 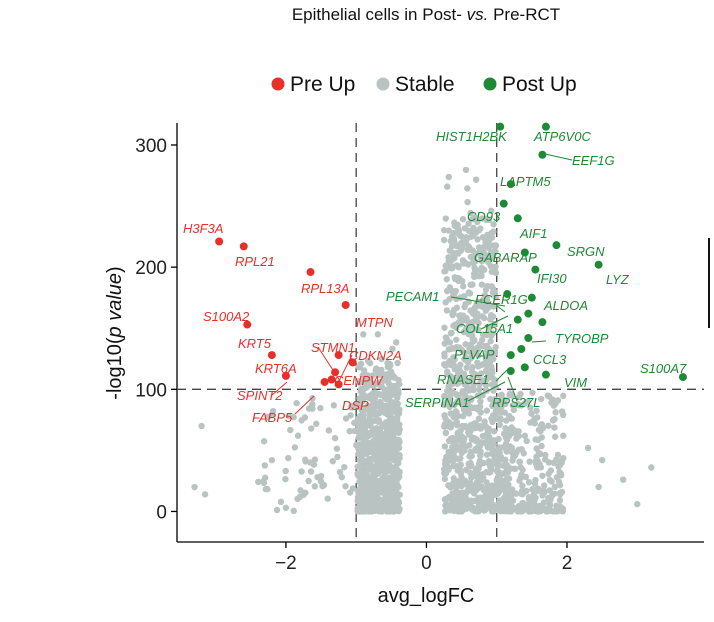 I want to click on leader-pecam1, so click(x=478, y=301).